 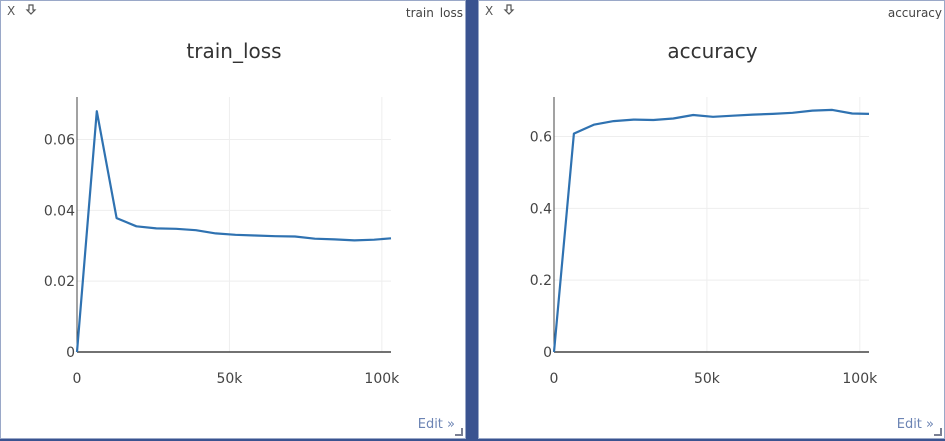 What do you see at coordinates (541, 281) in the screenshot?
I see `y-tick-label: 0.2` at bounding box center [541, 281].